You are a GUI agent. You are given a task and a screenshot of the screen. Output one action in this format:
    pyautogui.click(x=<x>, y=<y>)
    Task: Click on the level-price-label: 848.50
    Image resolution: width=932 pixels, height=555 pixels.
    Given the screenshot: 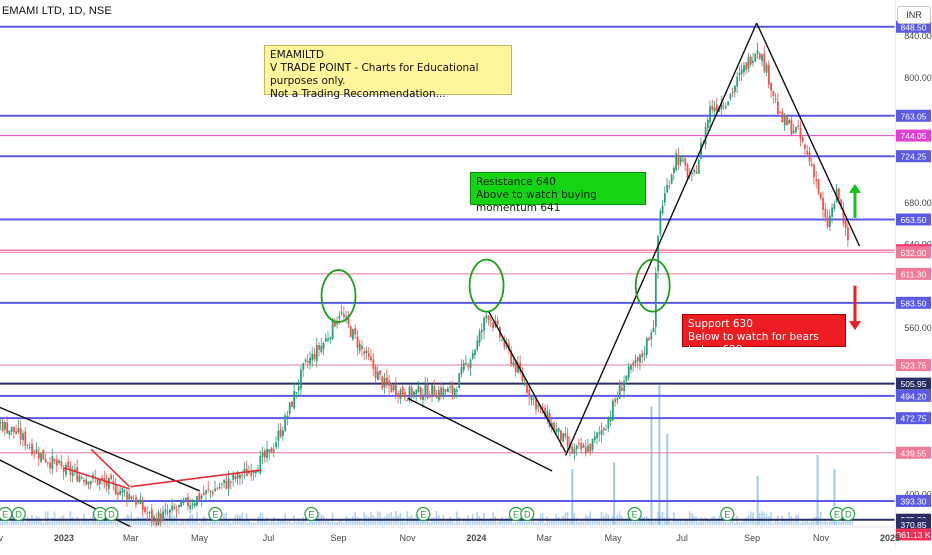 What is the action you would take?
    pyautogui.click(x=914, y=27)
    